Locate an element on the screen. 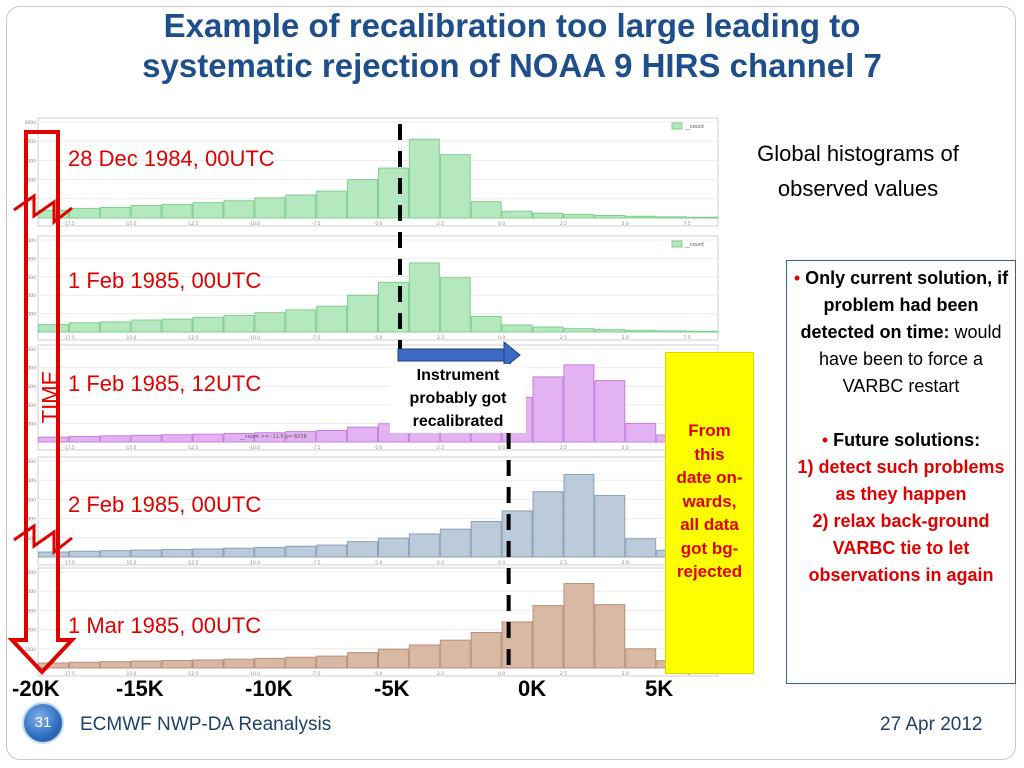  x-tick-label: -2.5 is located at coordinates (439, 338).